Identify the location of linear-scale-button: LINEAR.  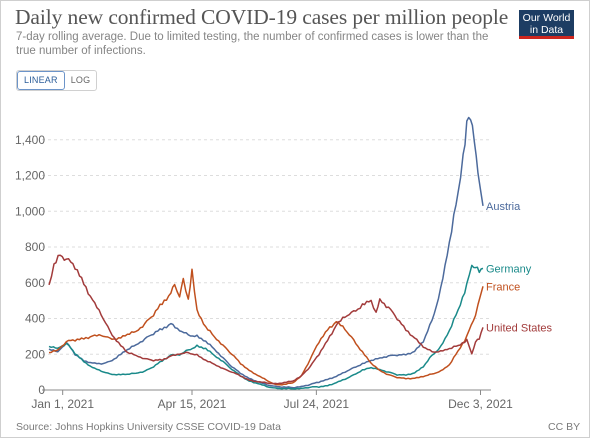
(41, 80).